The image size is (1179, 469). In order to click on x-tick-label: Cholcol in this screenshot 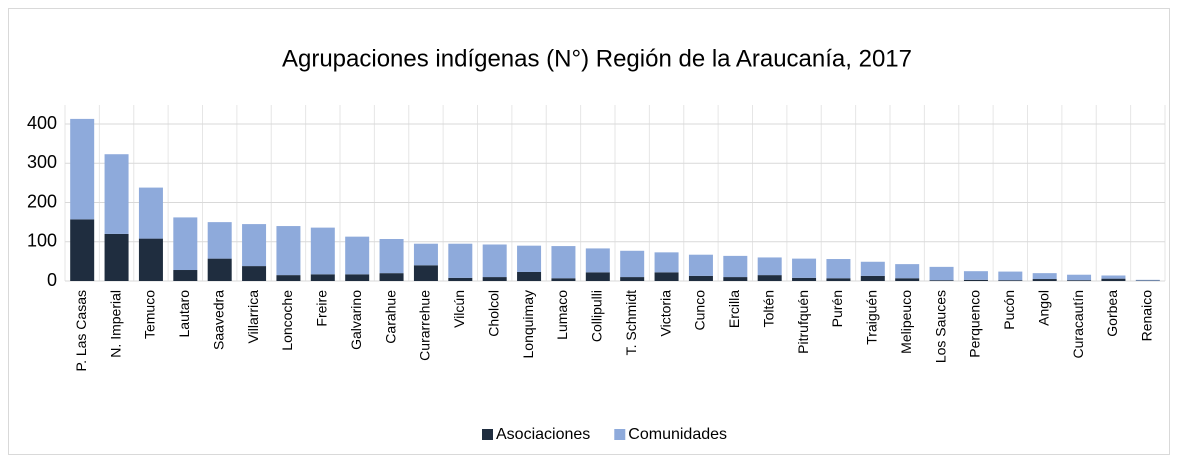, I will do `click(493, 313)`.